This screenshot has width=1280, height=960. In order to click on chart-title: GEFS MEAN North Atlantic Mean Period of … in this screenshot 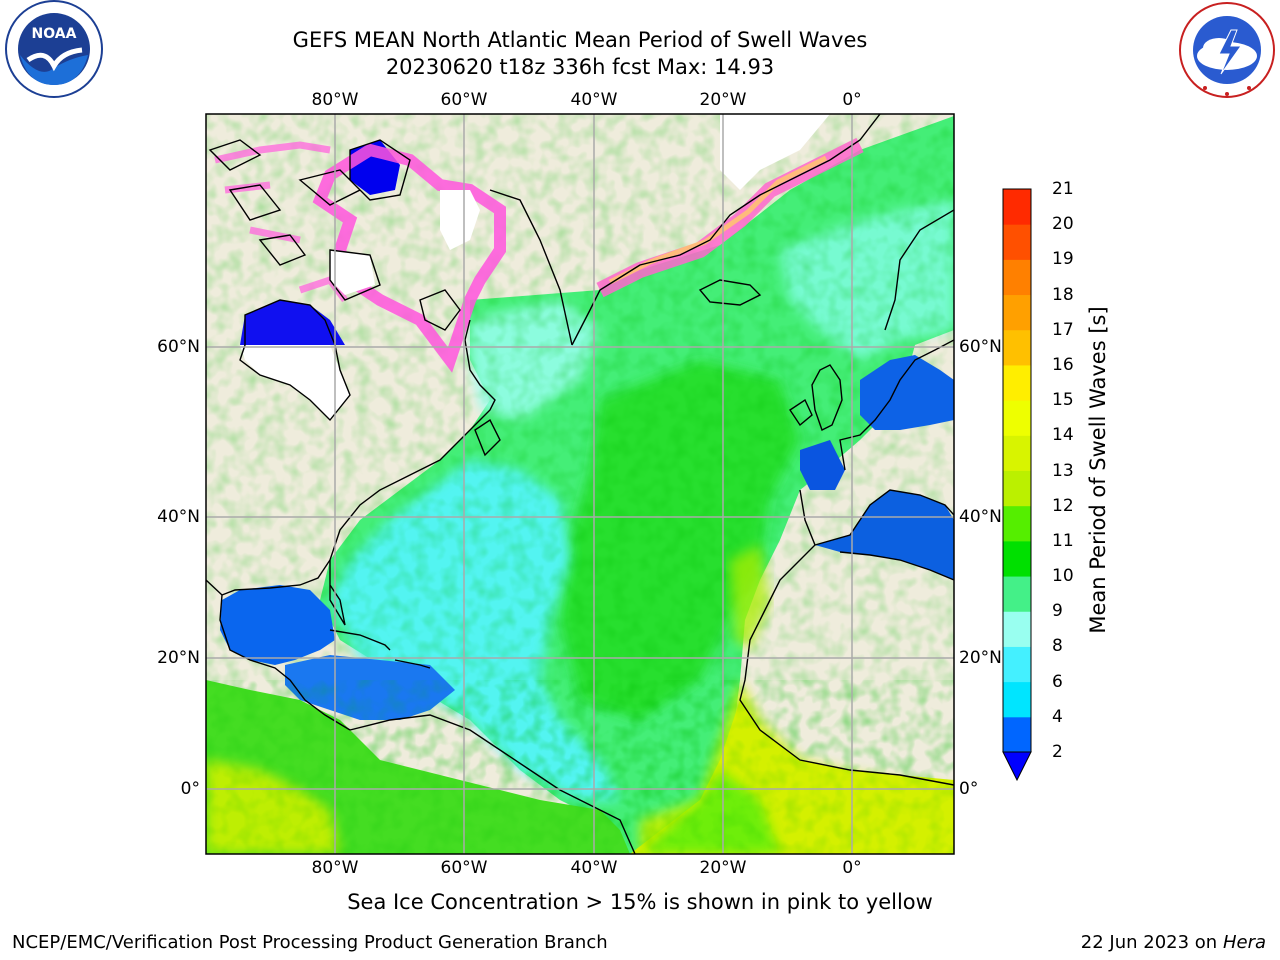, I will do `click(580, 40)`.